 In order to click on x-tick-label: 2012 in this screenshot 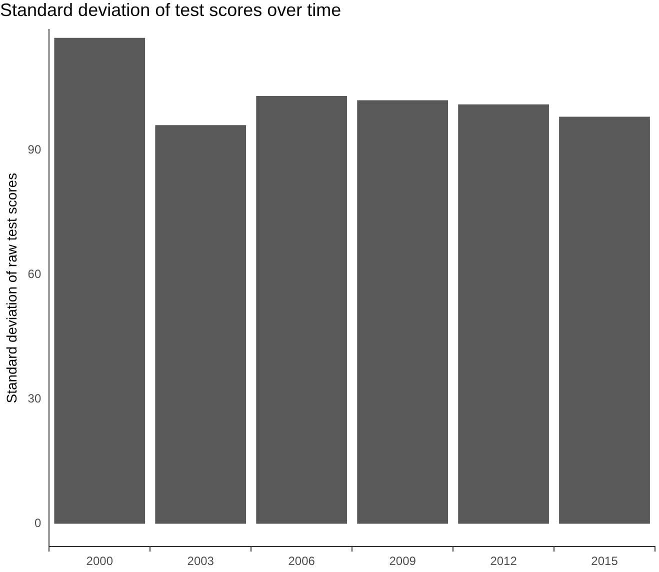, I will do `click(504, 561)`.